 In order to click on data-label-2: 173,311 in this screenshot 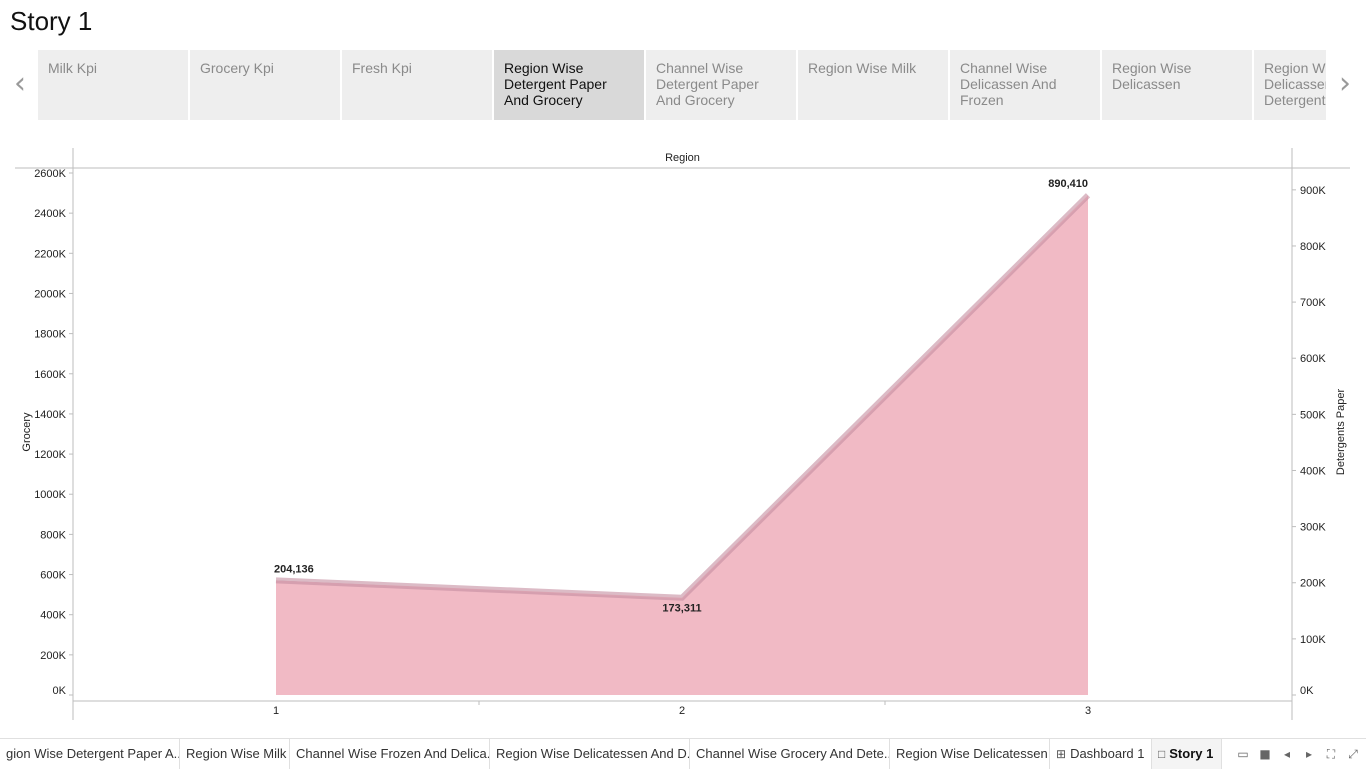, I will do `click(681, 609)`.